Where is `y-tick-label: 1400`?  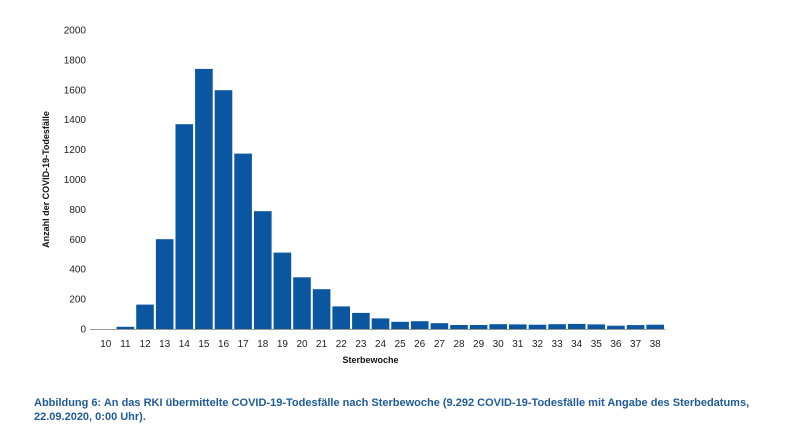
y-tick-label: 1400 is located at coordinates (75, 120).